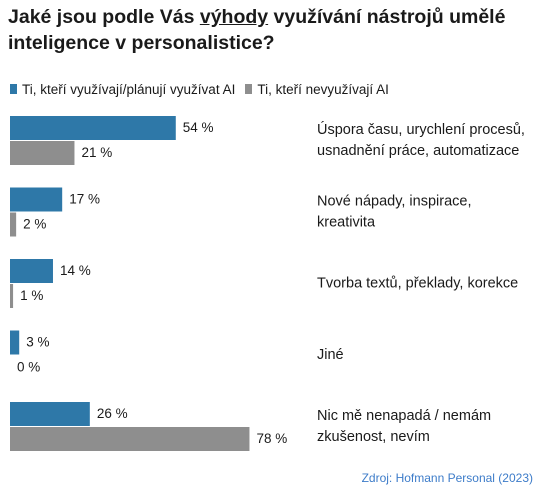  Describe the element at coordinates (75, 270) in the screenshot. I see `data-label-3-series-1: 14 %` at that location.